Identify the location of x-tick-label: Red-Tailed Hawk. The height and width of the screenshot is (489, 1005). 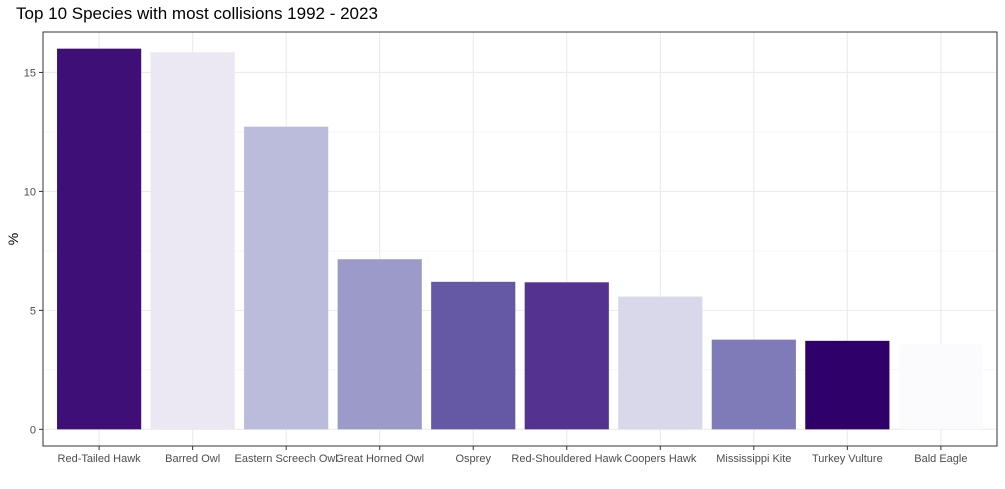
(100, 459).